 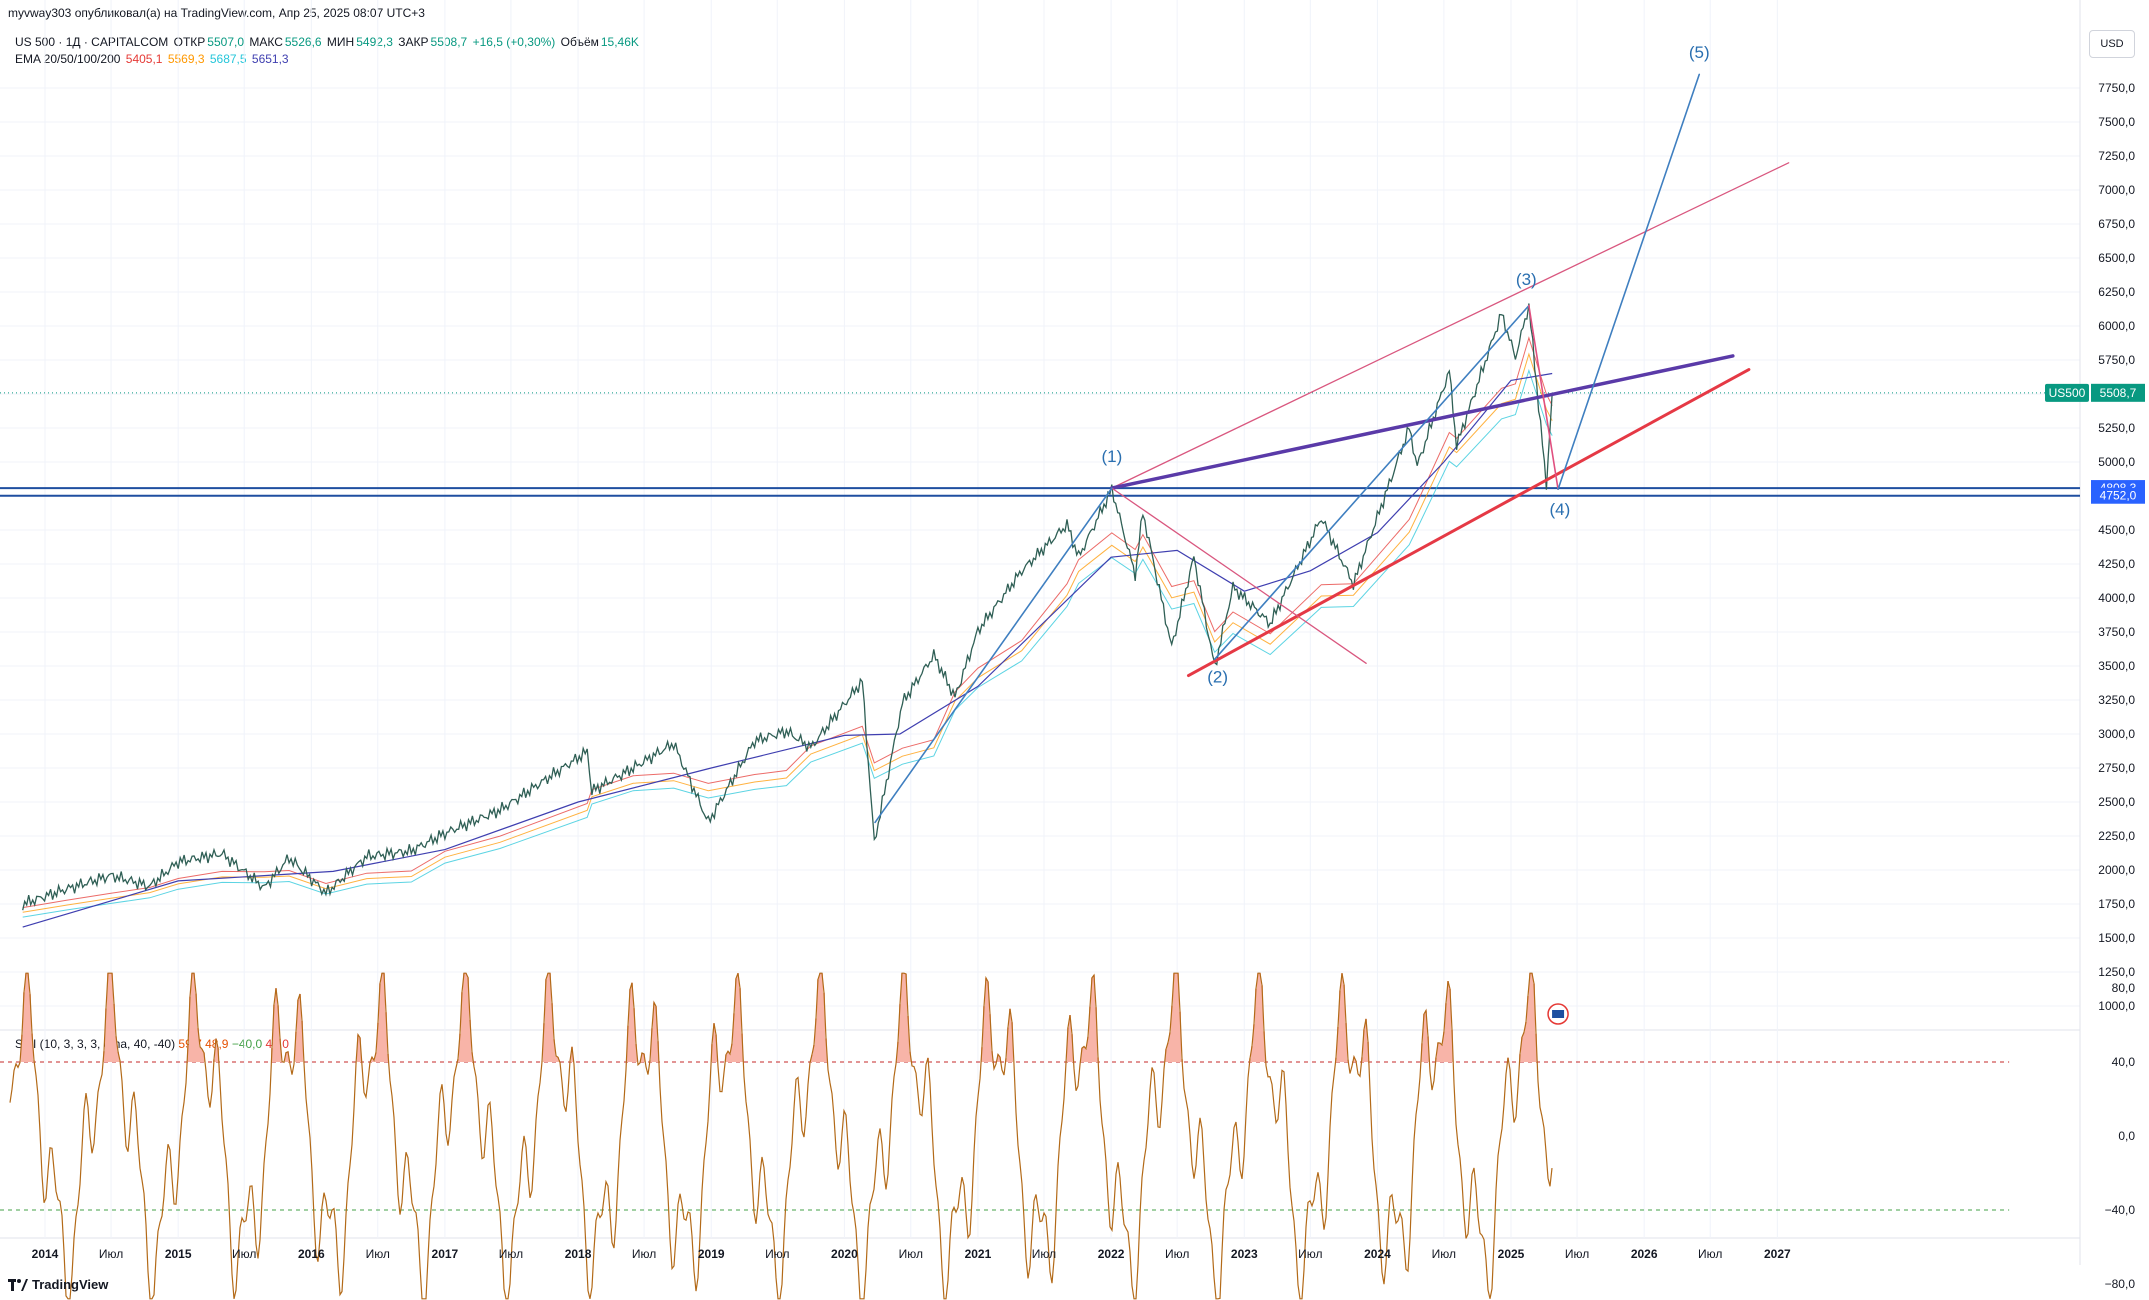 I want to click on ema-value-100: 5687,5, so click(x=228, y=59).